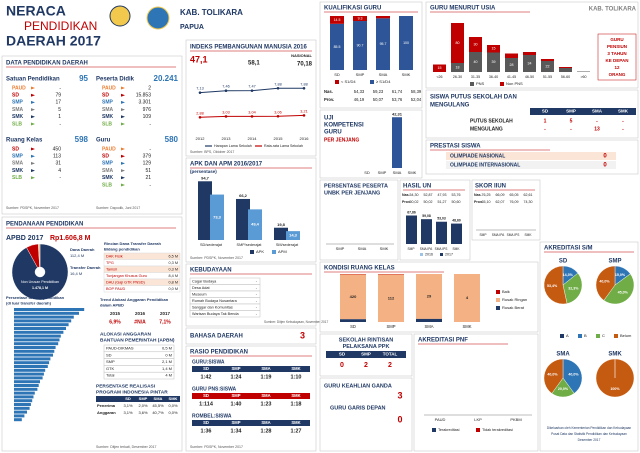  I want to click on label: ORANG, so click(617, 74).